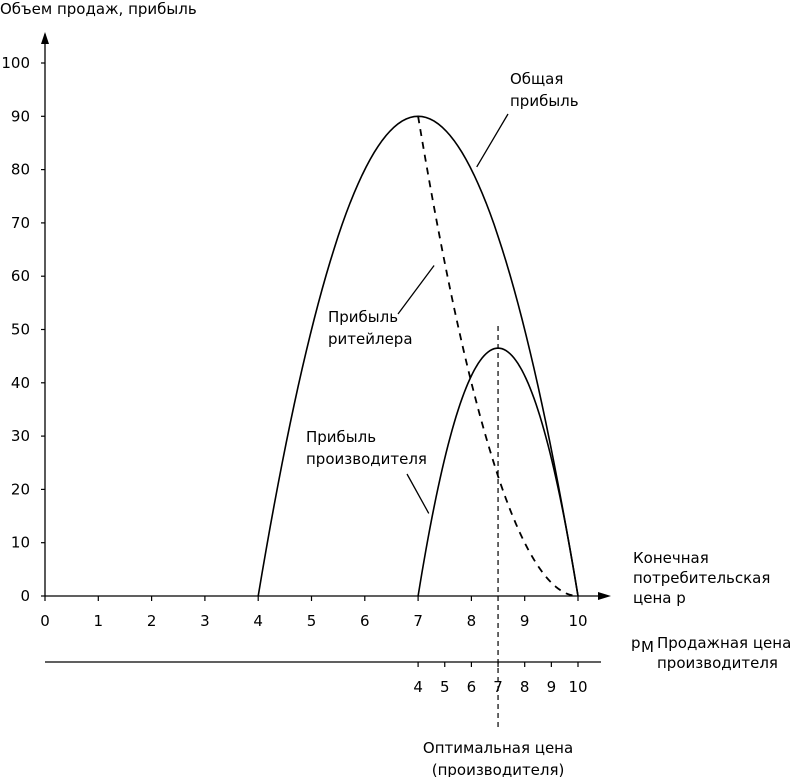 The height and width of the screenshot is (777, 790). I want to click on x-axis-label: потребительская, so click(701, 578).